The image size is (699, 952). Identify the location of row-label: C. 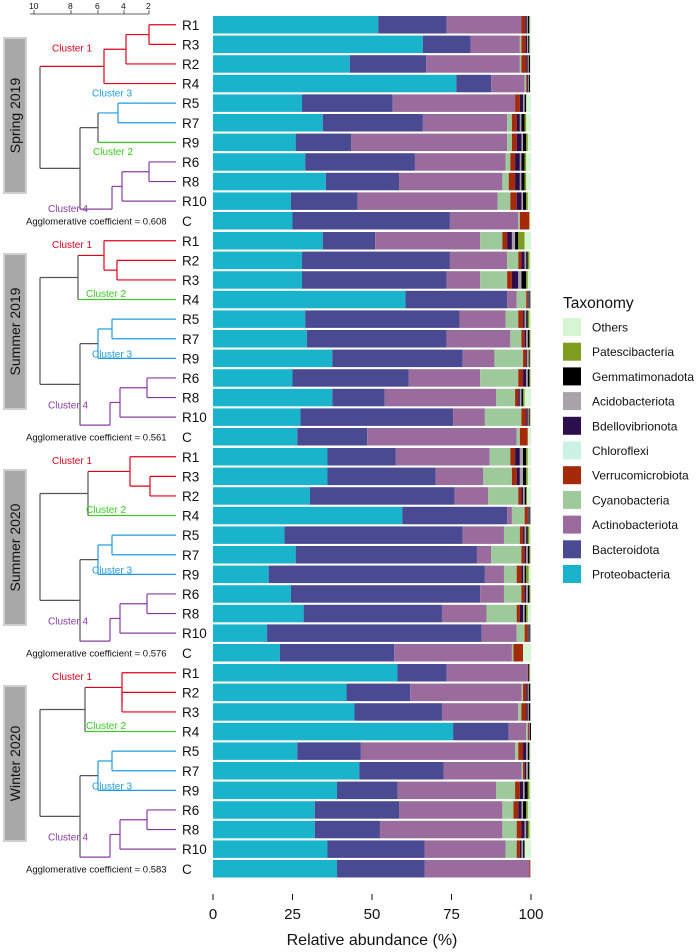
(187, 653).